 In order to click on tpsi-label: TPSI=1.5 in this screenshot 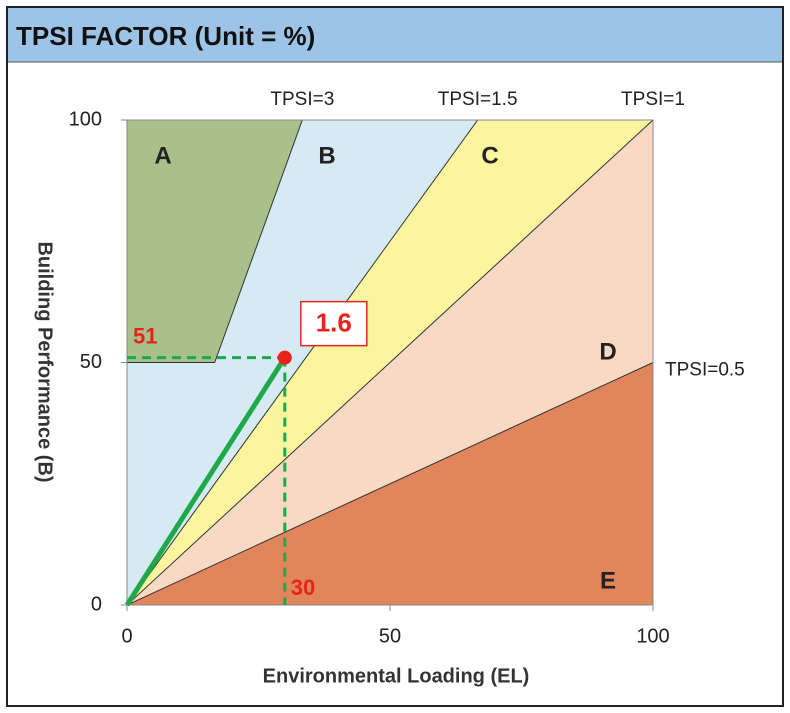, I will do `click(478, 99)`.